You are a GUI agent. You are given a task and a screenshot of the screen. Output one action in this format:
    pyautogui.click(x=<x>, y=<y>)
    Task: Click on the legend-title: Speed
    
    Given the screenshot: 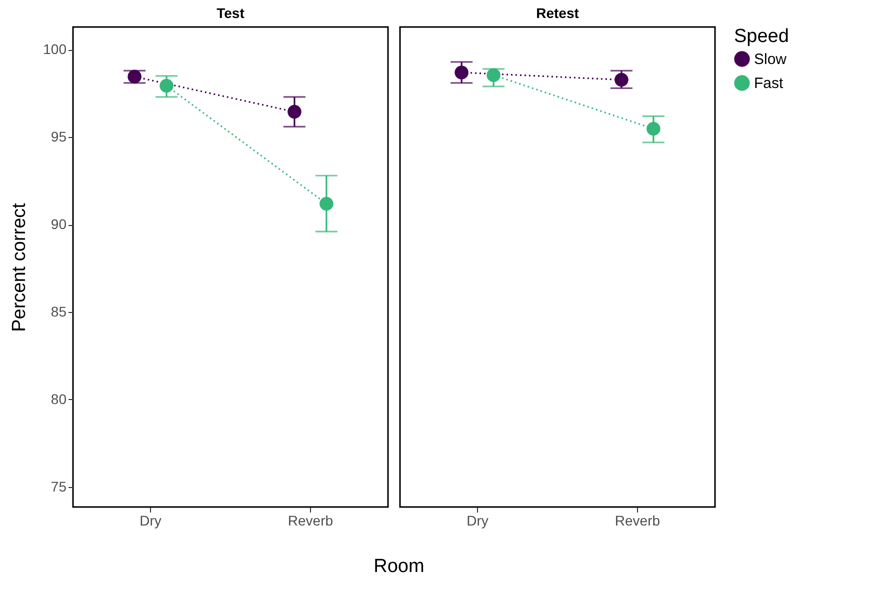 What is the action you would take?
    pyautogui.click(x=761, y=36)
    